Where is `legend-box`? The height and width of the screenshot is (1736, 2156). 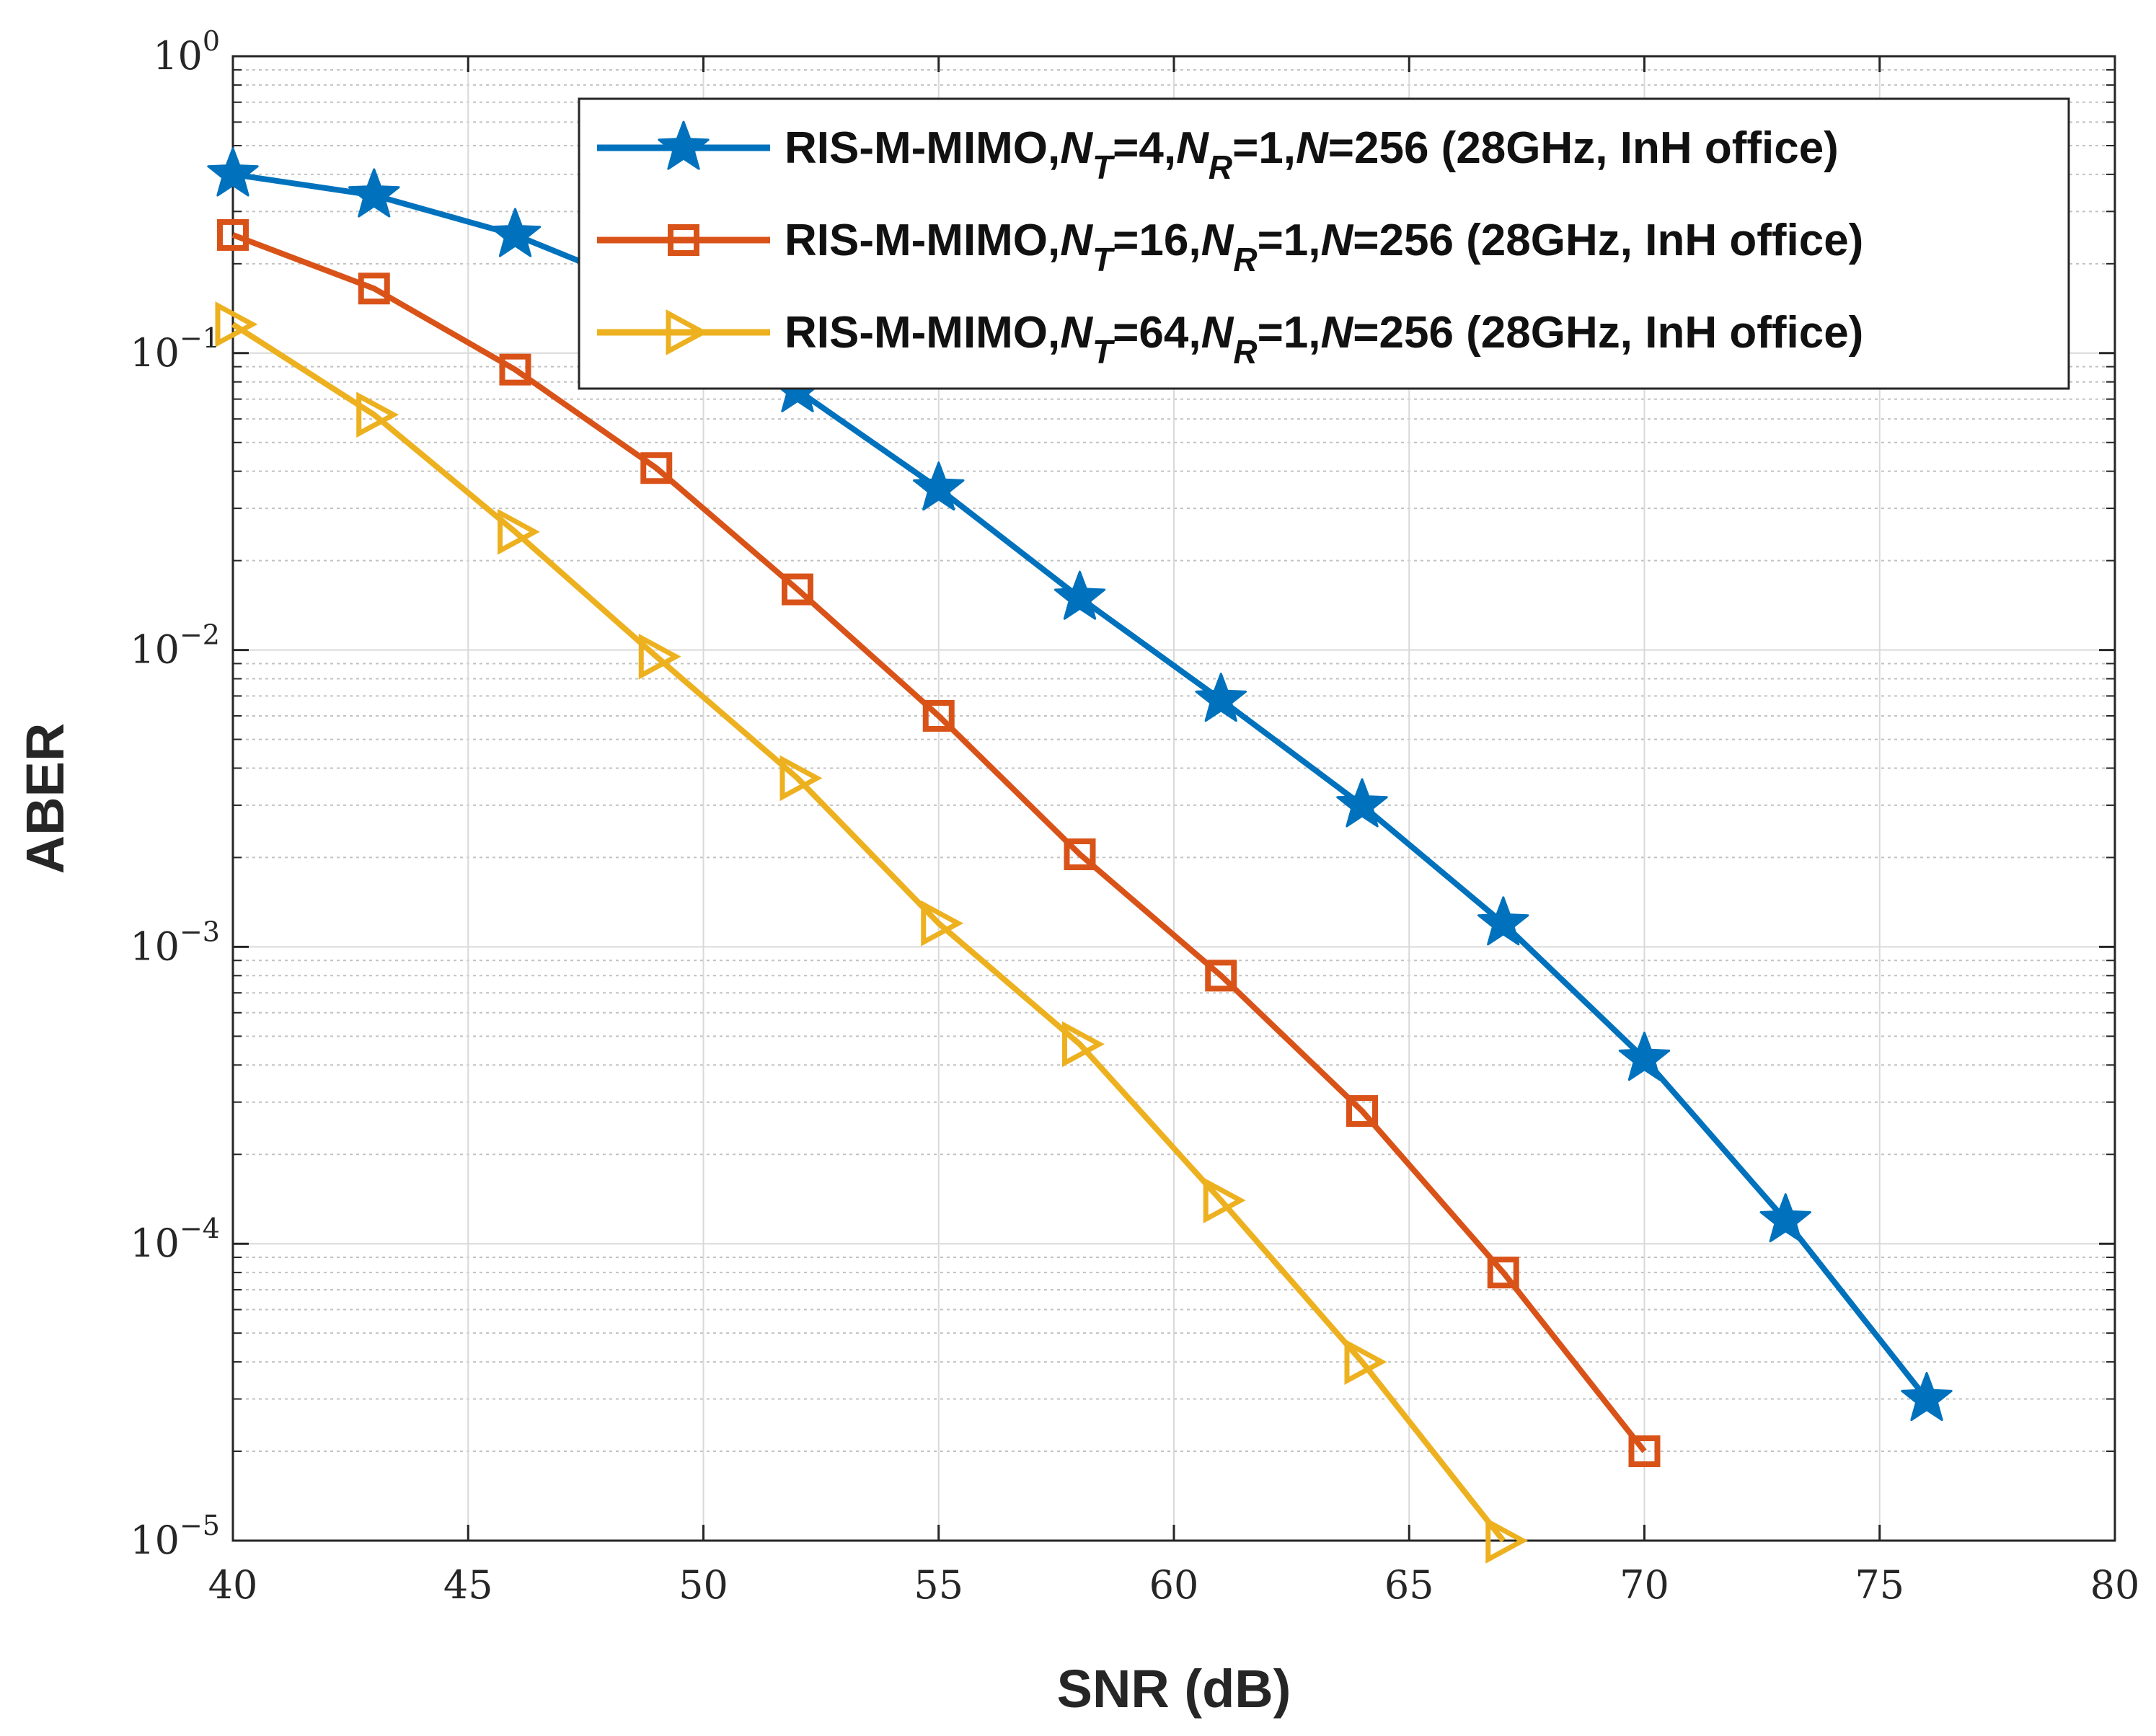 legend-box is located at coordinates (1324, 244).